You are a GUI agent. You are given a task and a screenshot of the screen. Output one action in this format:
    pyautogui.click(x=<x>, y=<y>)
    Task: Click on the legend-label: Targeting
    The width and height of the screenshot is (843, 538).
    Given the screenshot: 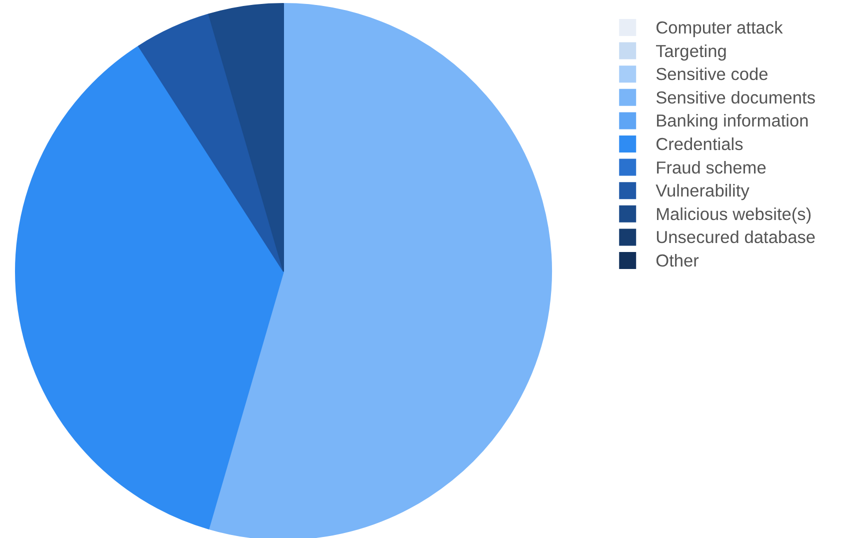 What is the action you would take?
    pyautogui.click(x=691, y=50)
    